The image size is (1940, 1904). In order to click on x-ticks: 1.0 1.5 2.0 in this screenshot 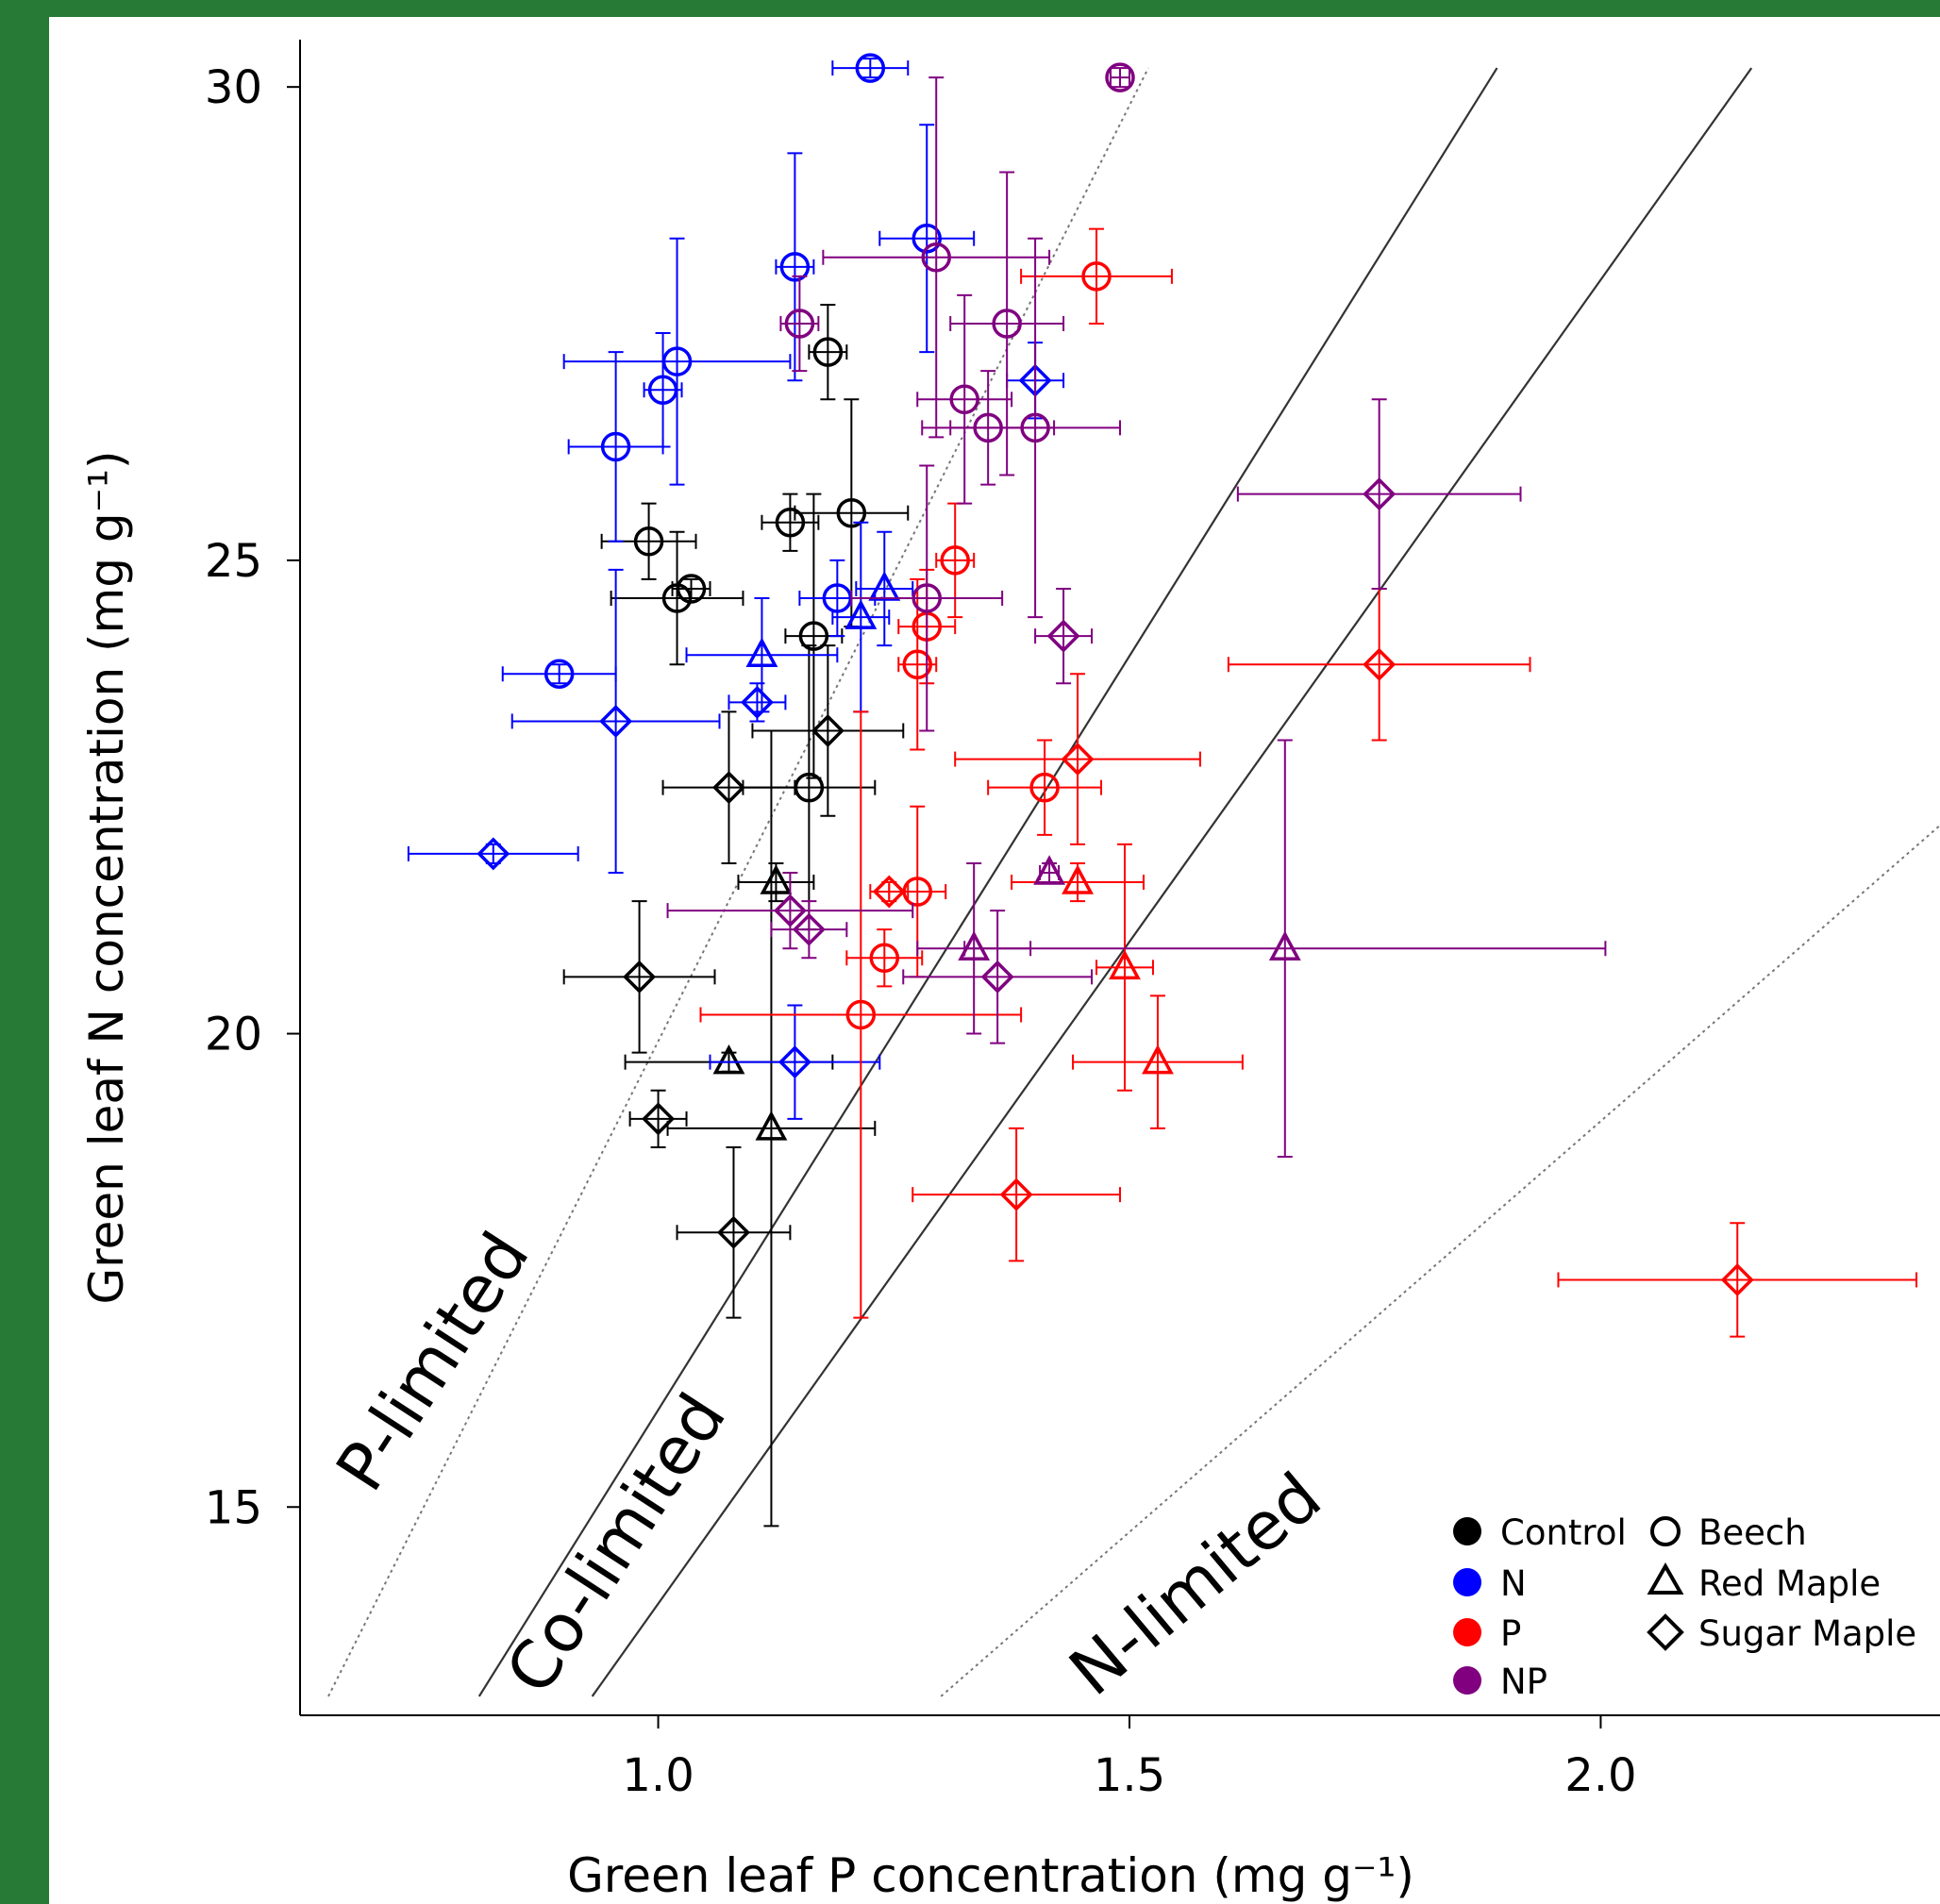, I will do `click(1129, 1759)`.